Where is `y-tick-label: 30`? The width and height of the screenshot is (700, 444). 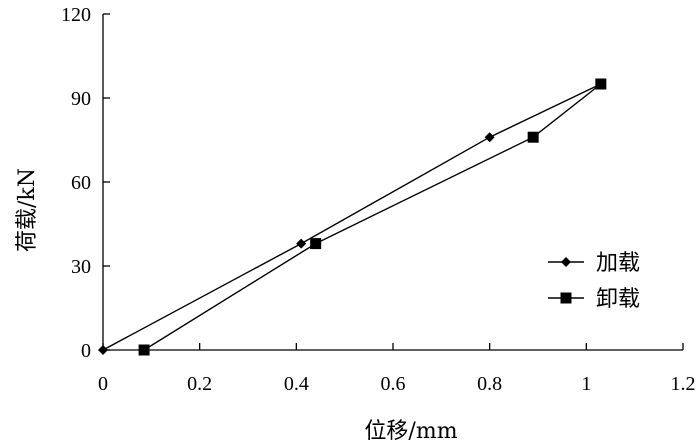
y-tick-label: 30 is located at coordinates (81, 267).